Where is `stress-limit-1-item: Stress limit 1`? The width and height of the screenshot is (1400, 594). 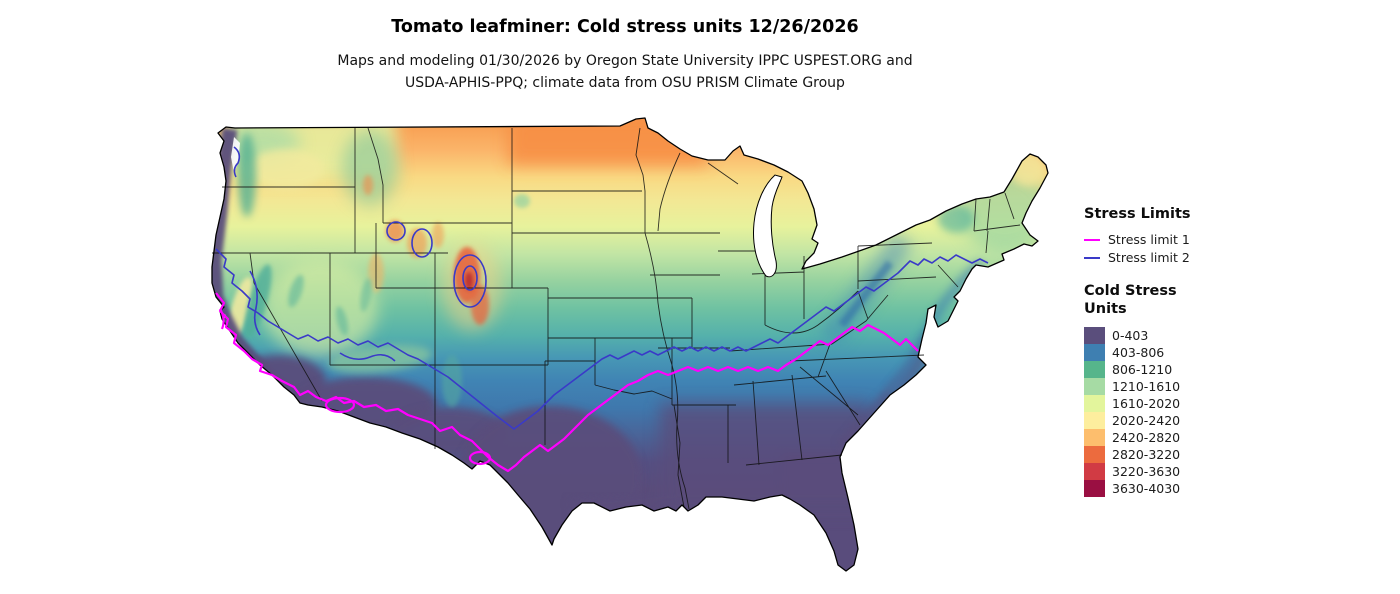 stress-limit-1-item: Stress limit 1 is located at coordinates (1169, 239).